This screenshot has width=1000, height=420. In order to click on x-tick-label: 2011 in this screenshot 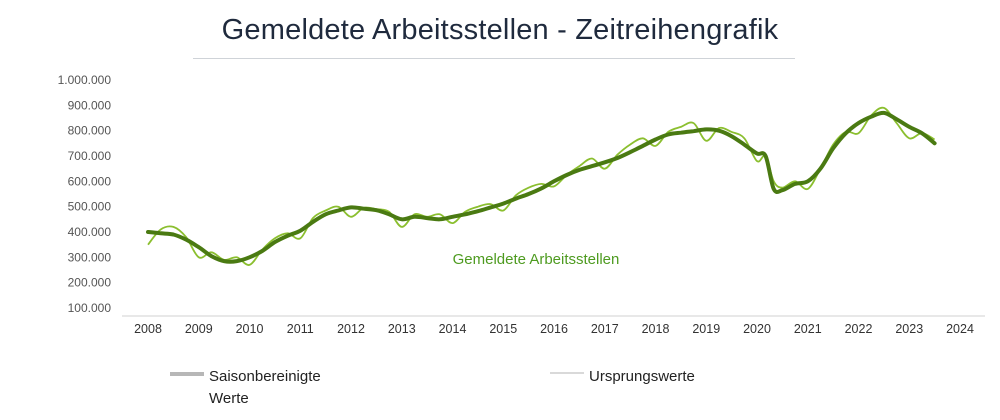, I will do `click(300, 329)`.